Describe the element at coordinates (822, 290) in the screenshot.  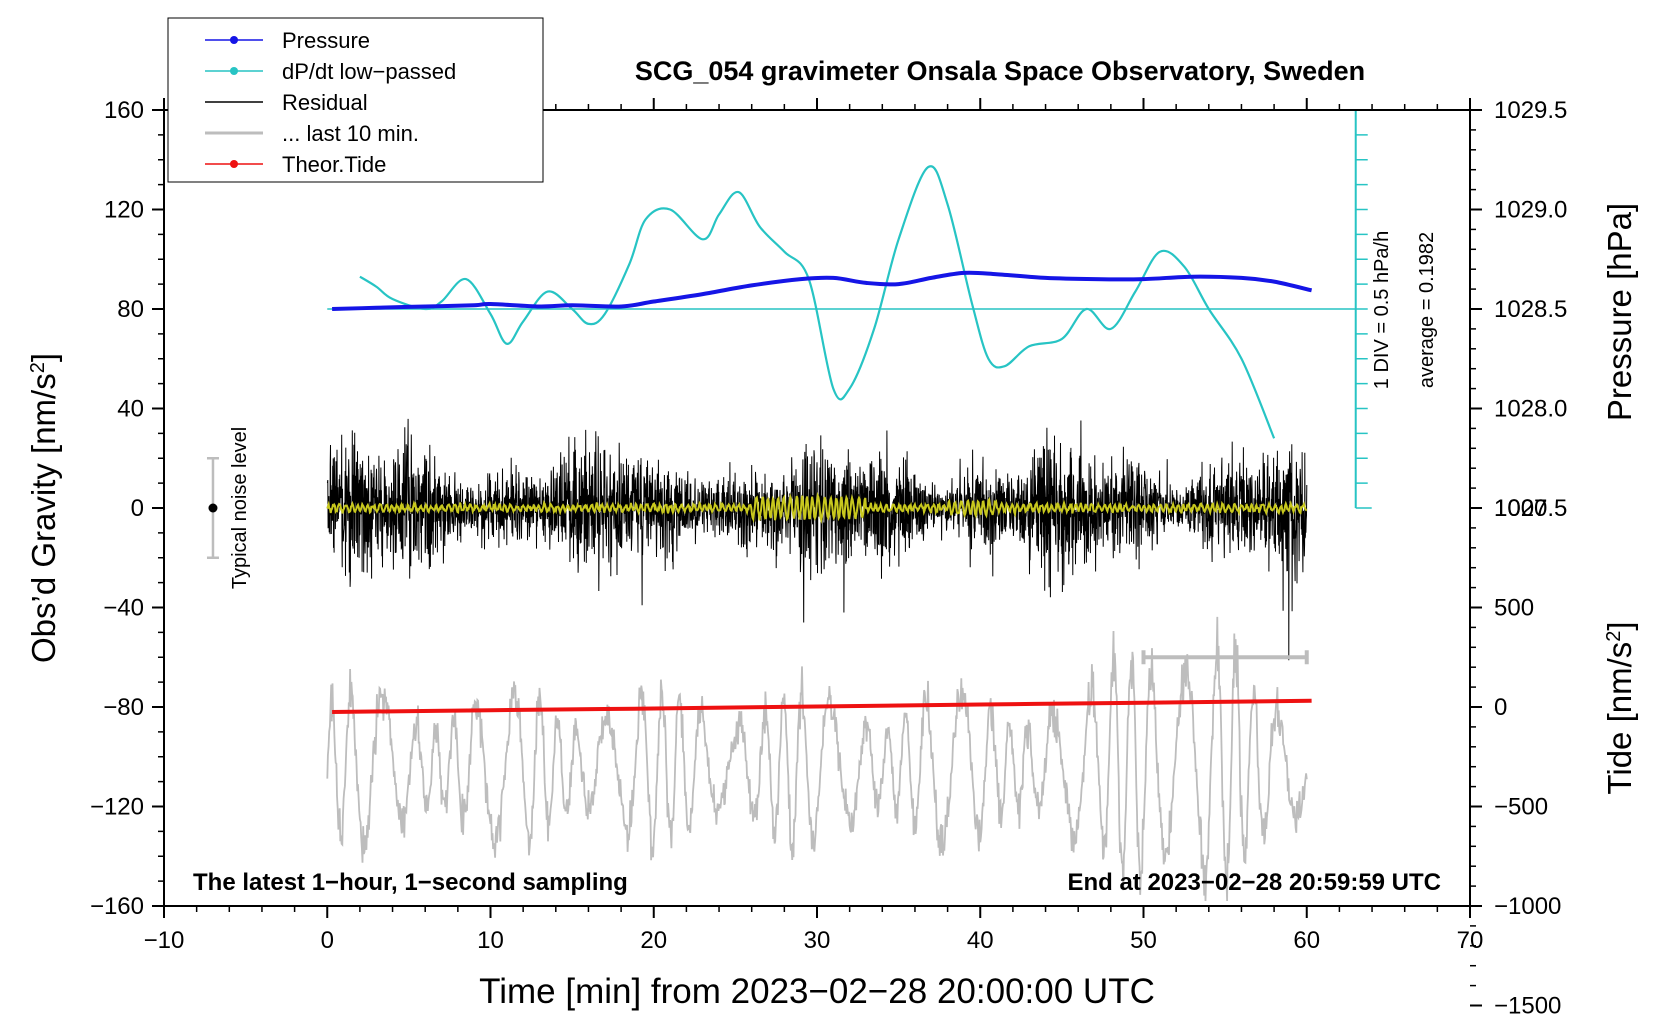
I see `pressure-line` at that location.